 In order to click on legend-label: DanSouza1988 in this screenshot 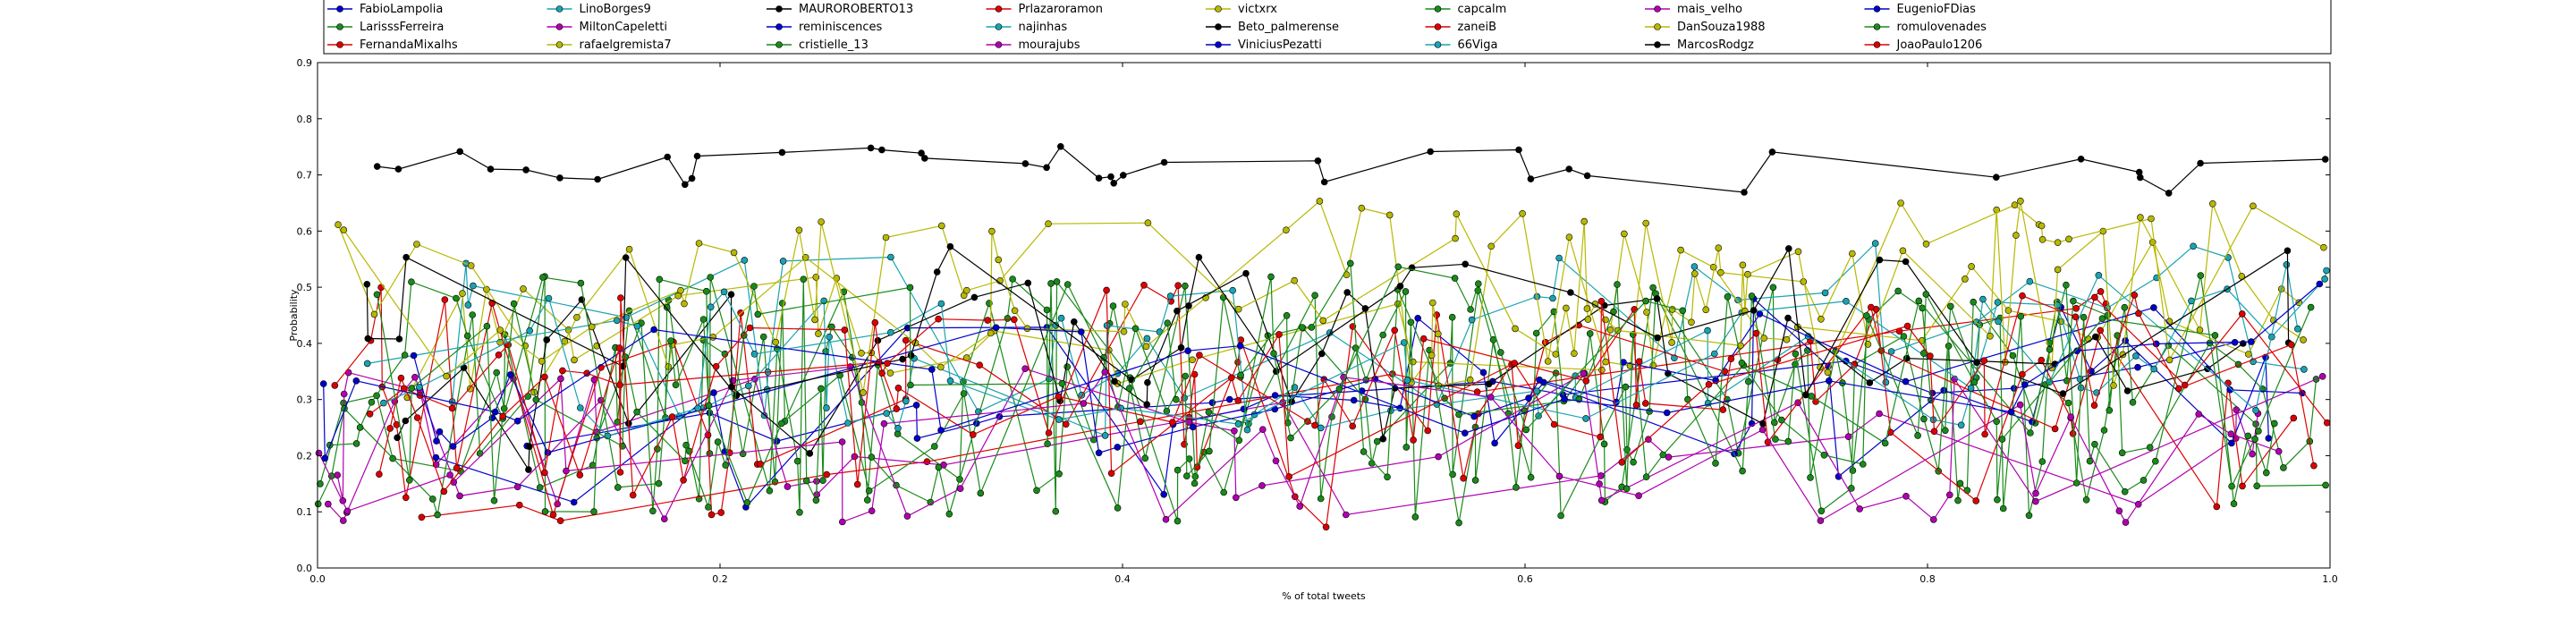, I will do `click(1721, 27)`.